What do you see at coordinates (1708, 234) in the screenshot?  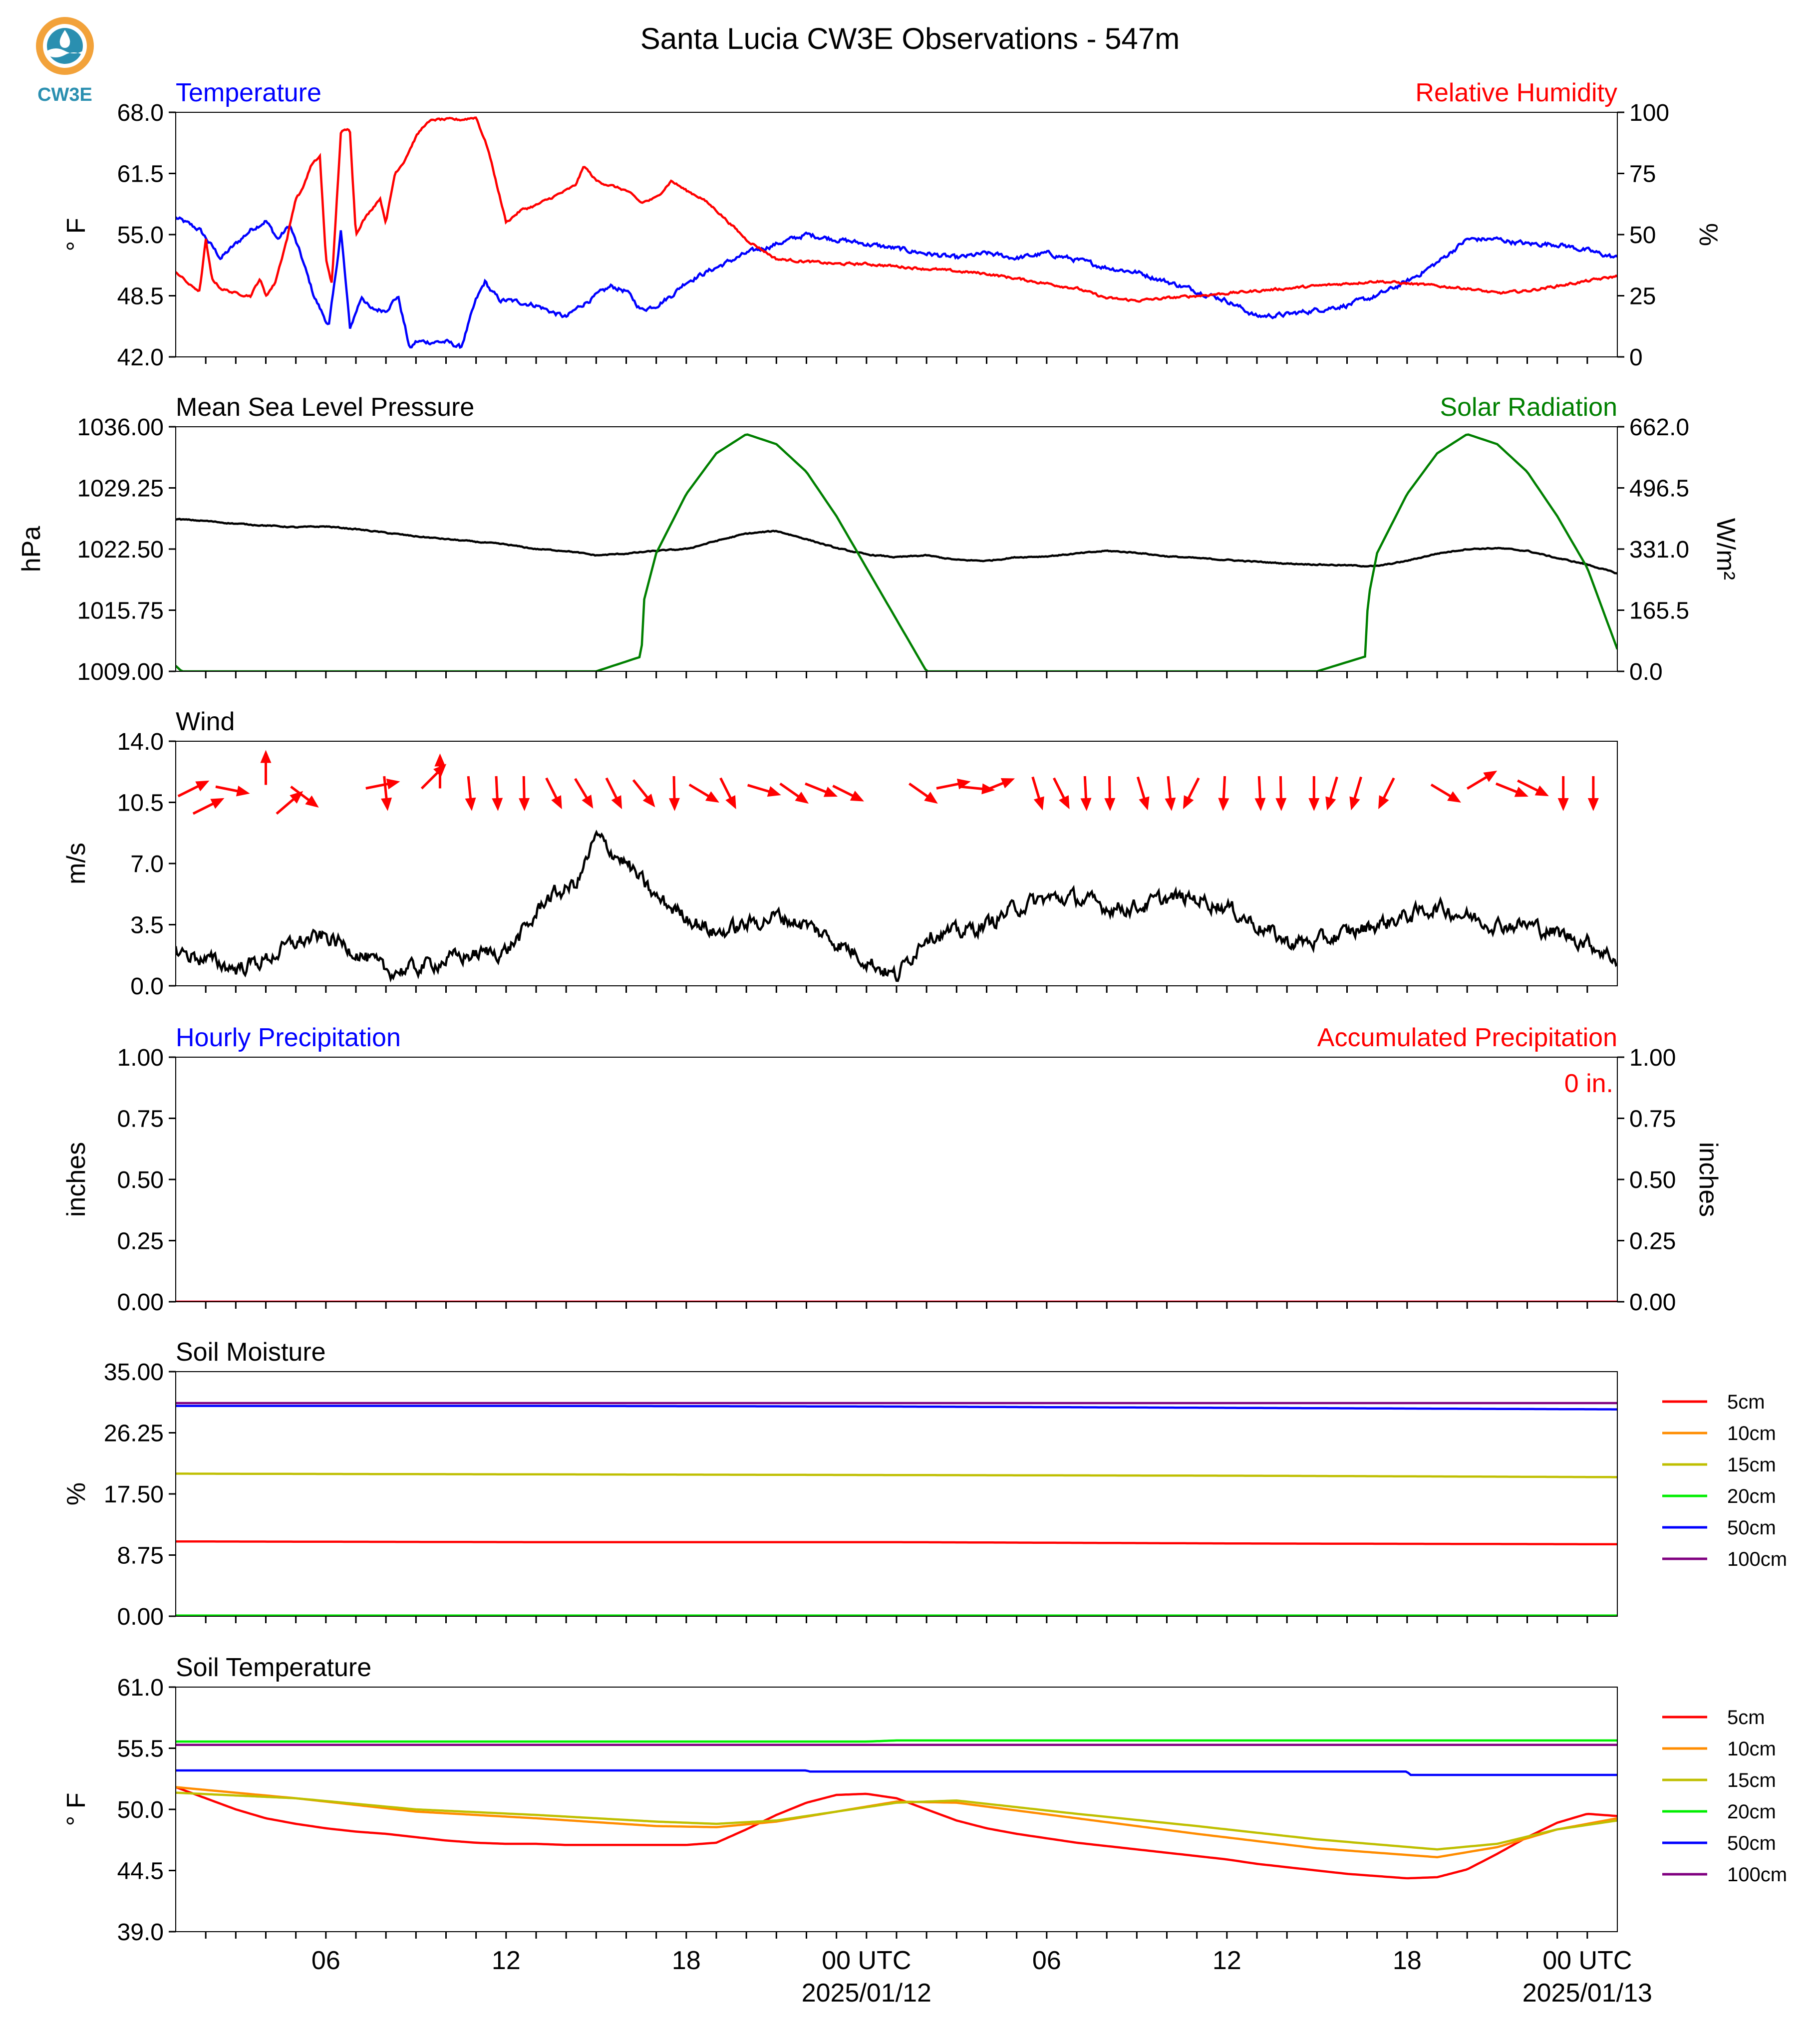 I see `y-axis-label-right: %` at bounding box center [1708, 234].